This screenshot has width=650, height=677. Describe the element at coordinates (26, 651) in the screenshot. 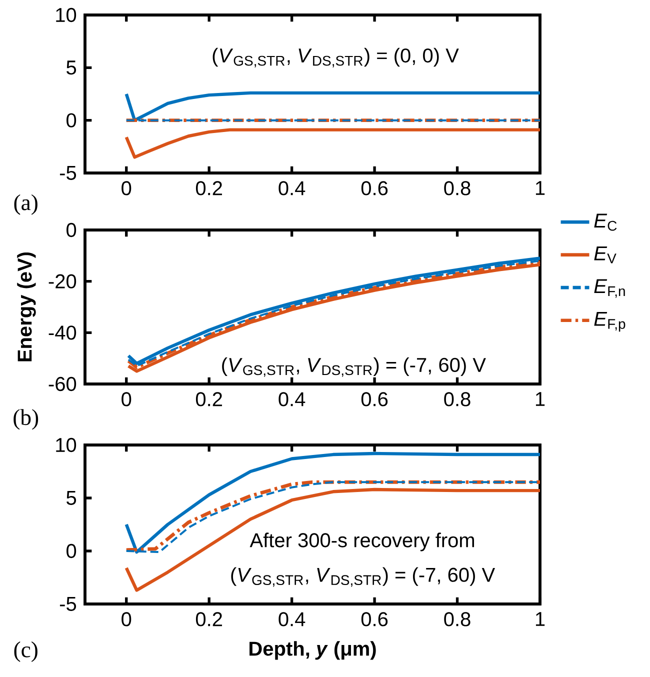

I see `text: (c)` at that location.